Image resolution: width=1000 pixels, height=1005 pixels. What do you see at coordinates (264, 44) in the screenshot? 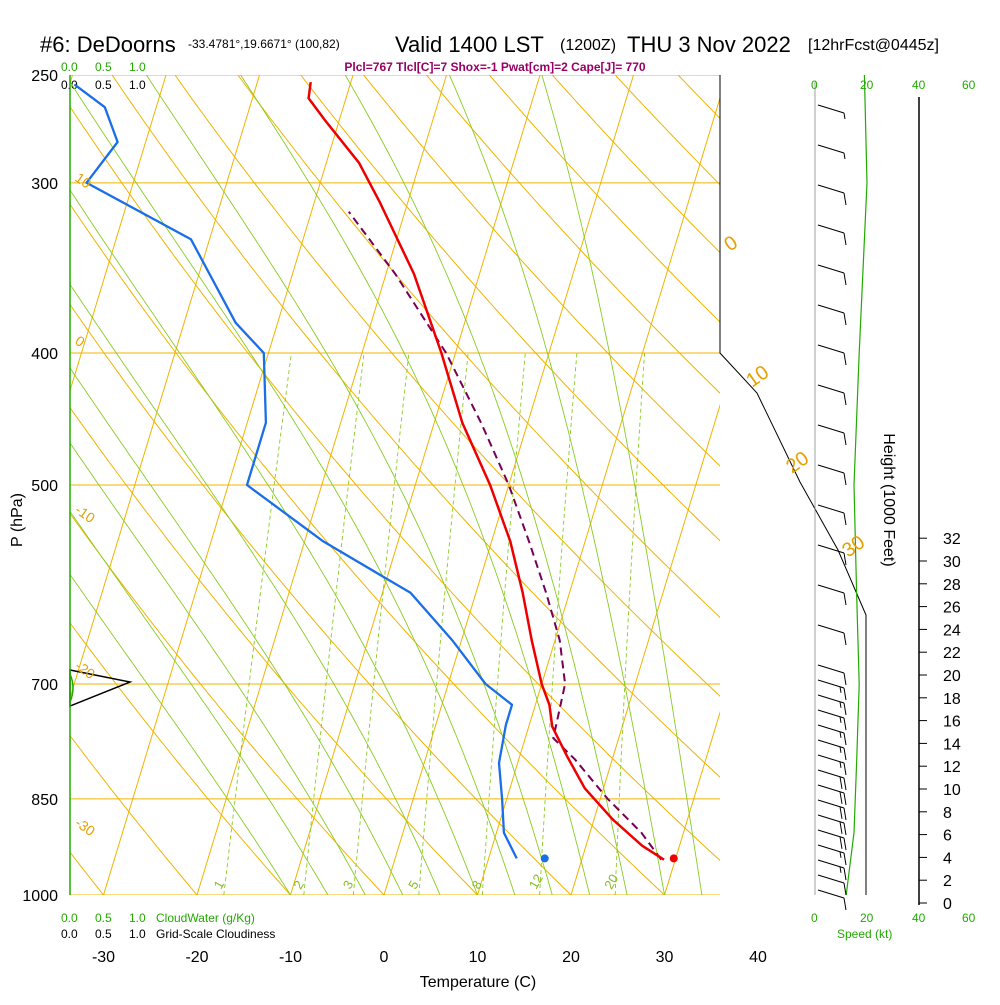
I see `station-coords: -33.4781°,19.6671° (100,82)` at bounding box center [264, 44].